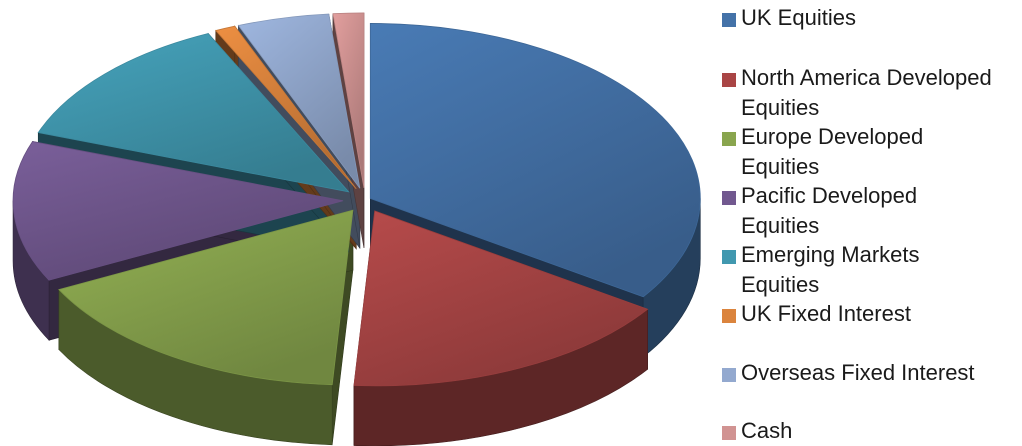  I want to click on legend-item-north-america-developed-equities: North America Developed Equities, so click(857, 92).